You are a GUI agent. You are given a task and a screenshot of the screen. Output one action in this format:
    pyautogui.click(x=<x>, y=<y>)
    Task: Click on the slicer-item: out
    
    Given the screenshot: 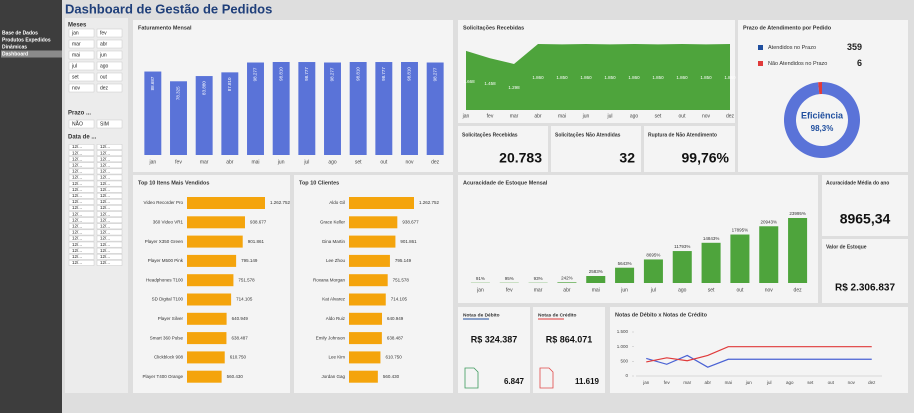 What is the action you would take?
    pyautogui.click(x=104, y=77)
    